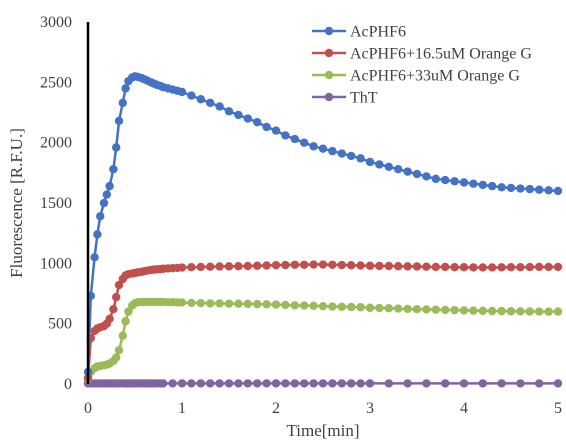 The height and width of the screenshot is (440, 566). What do you see at coordinates (370, 408) in the screenshot?
I see `x-tick-label: 3` at bounding box center [370, 408].